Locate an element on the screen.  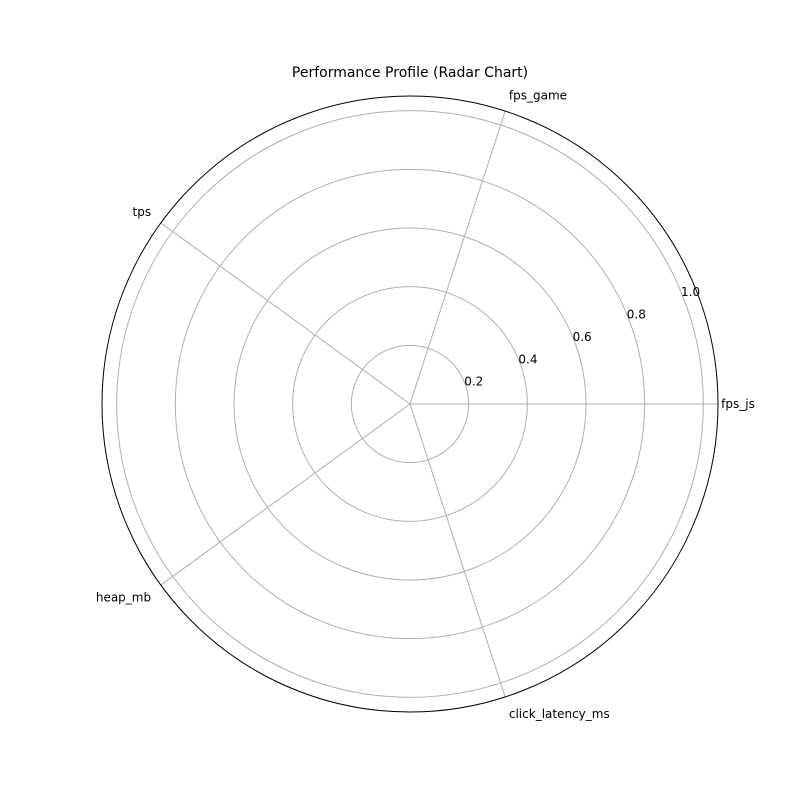
chart-title: Performance Profile (Radar Chart) is located at coordinates (410, 73).